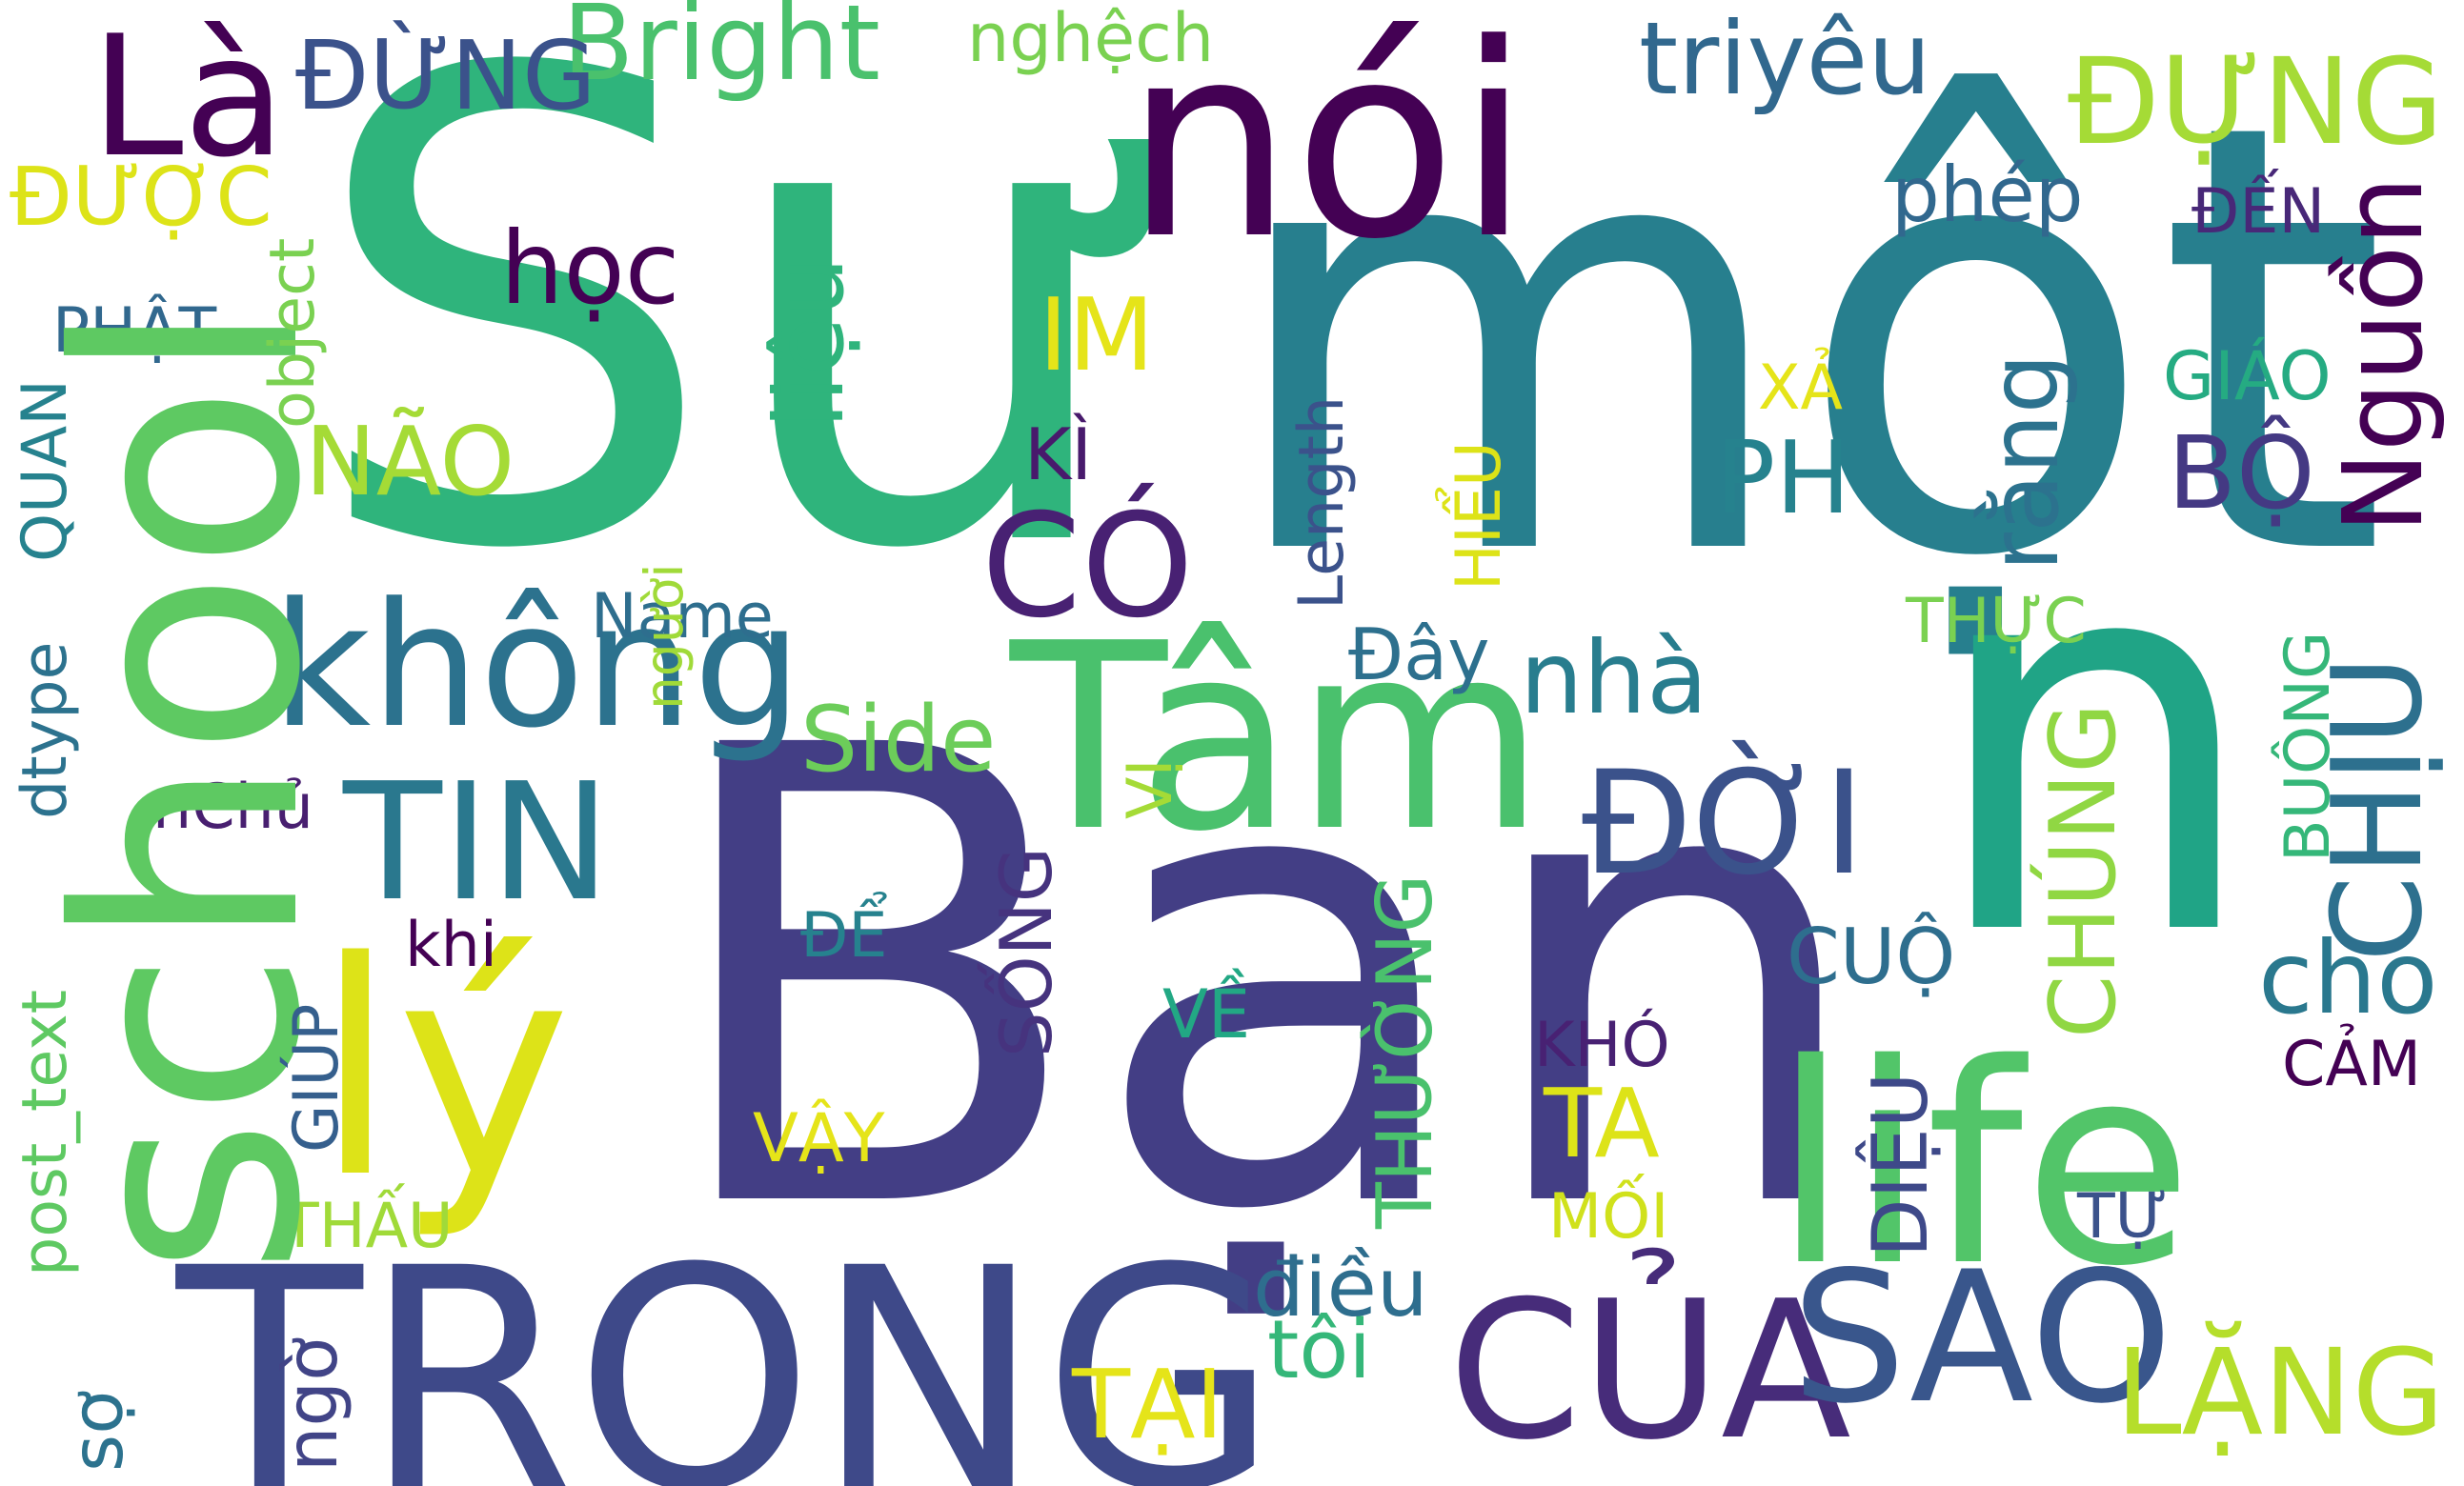 The height and width of the screenshot is (1486, 2464). I want to click on word-cuo: CUỘ, so click(1872, 957).